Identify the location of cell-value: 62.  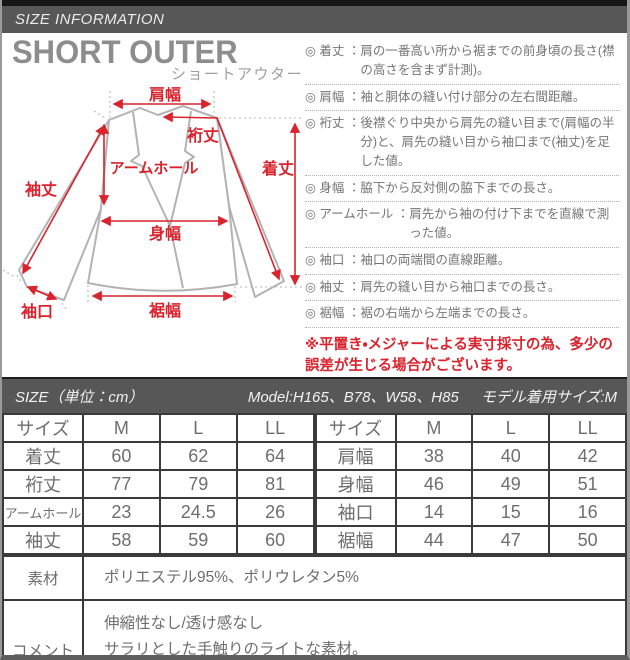
(198, 456).